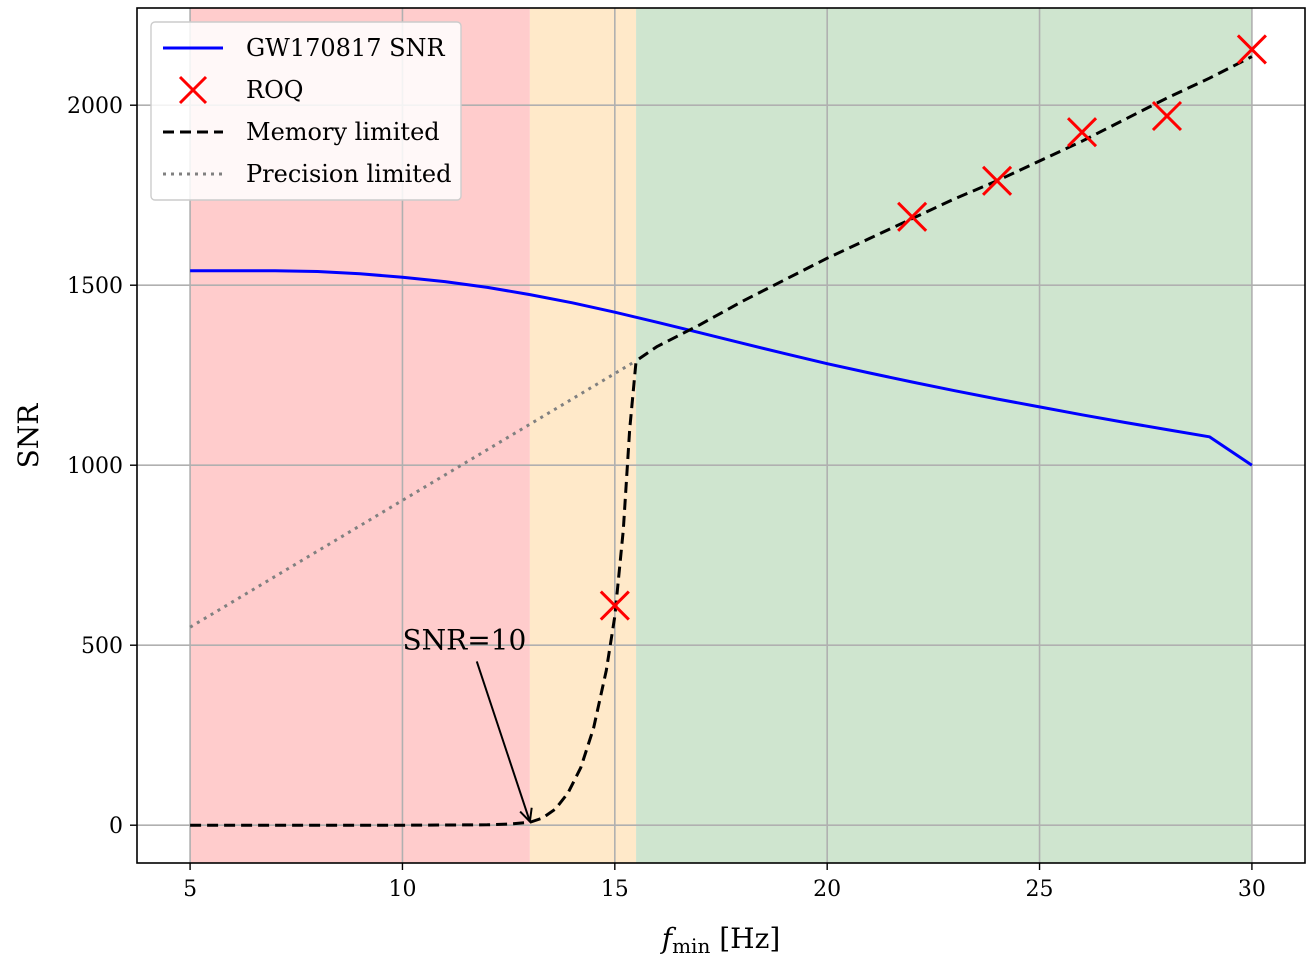 This screenshot has height=958, width=1309. Describe the element at coordinates (346, 48) in the screenshot. I see `legend-label: GW170817 SNR` at that location.